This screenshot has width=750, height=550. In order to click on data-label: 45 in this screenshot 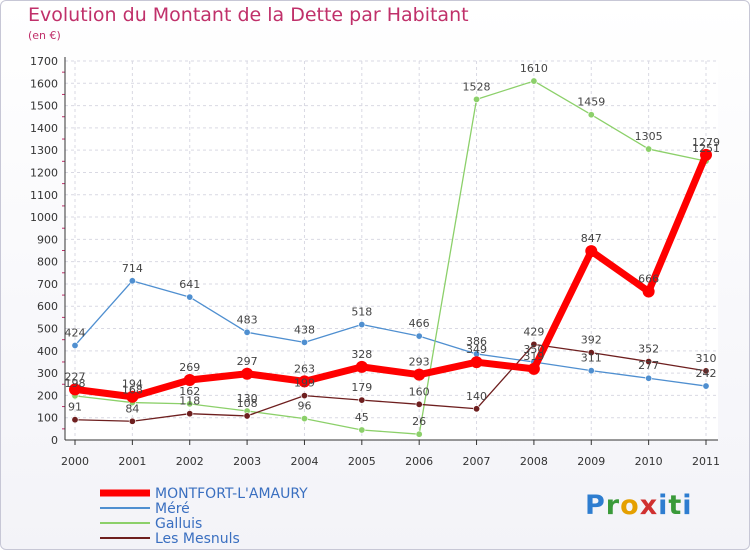, I will do `click(362, 417)`.